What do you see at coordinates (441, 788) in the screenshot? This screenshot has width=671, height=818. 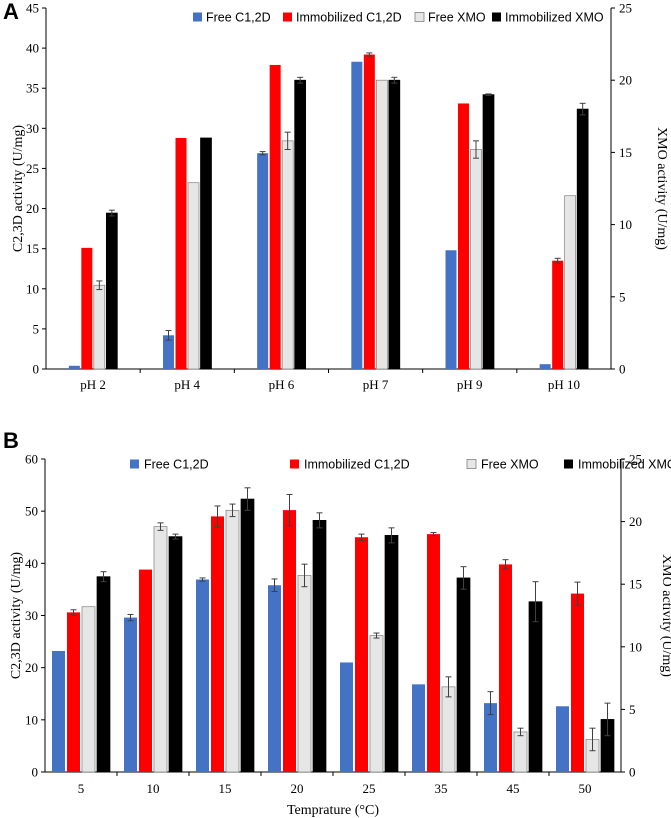 I see `x-tick-label: 35` at bounding box center [441, 788].